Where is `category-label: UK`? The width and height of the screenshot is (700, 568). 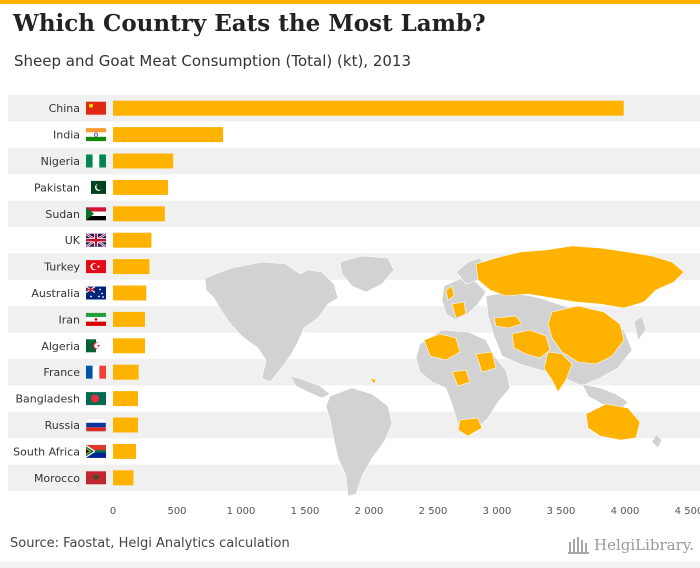 category-label: UK is located at coordinates (73, 240).